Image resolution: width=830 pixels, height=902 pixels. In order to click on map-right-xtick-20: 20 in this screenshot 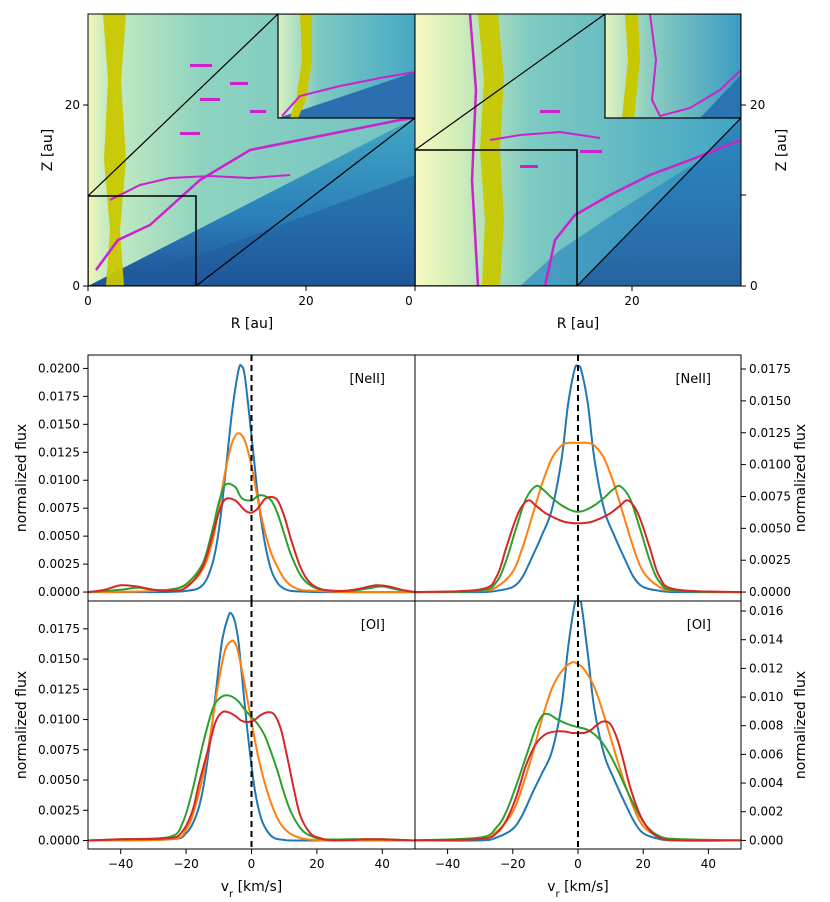, I will do `click(631, 301)`.